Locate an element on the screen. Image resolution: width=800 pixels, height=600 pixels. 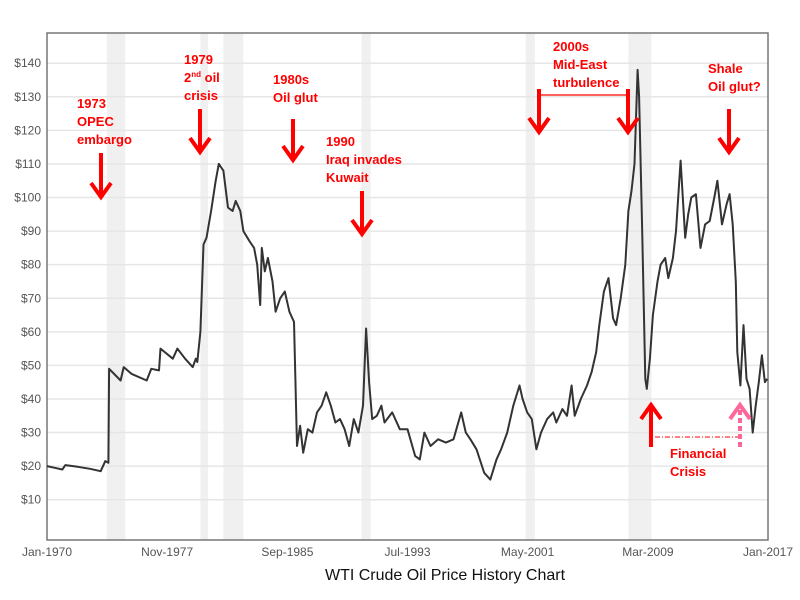
x-tick-label: Mar-2009 is located at coordinates (648, 552).